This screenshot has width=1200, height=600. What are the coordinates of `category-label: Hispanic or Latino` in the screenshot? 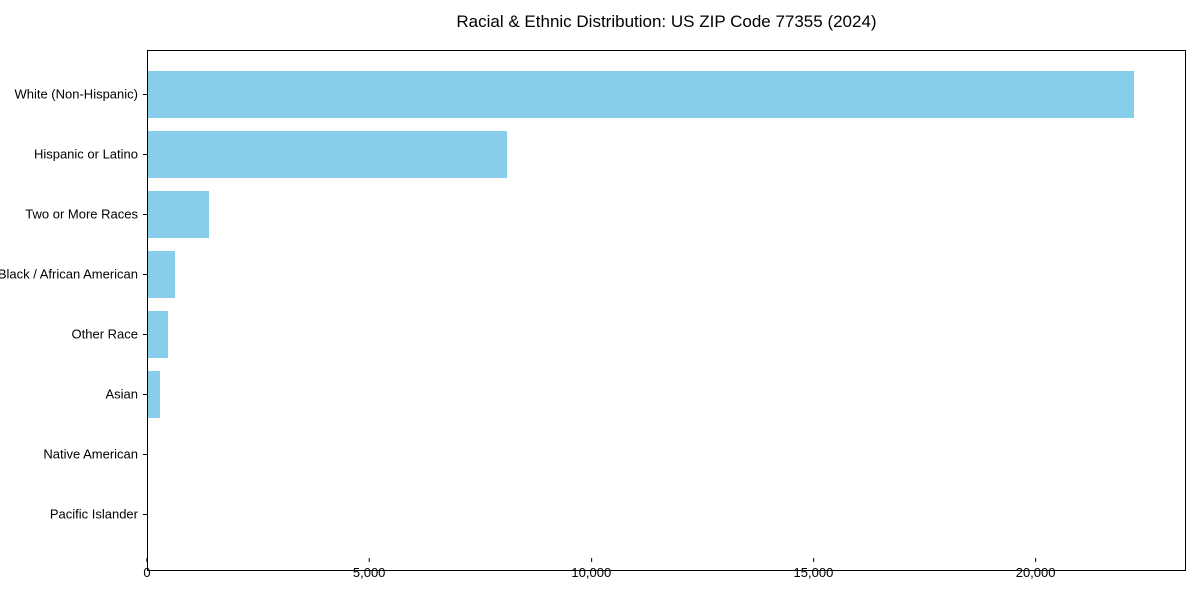 It's located at (85, 154).